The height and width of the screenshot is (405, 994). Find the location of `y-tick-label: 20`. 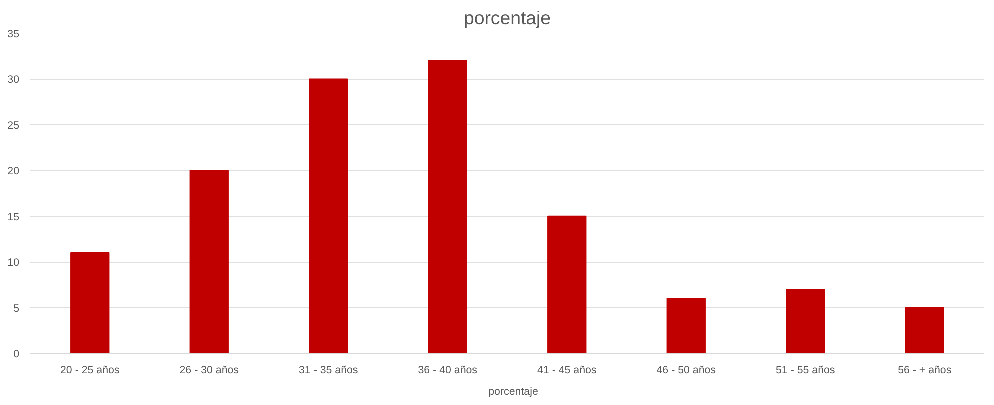

y-tick-label: 20 is located at coordinates (14, 172).